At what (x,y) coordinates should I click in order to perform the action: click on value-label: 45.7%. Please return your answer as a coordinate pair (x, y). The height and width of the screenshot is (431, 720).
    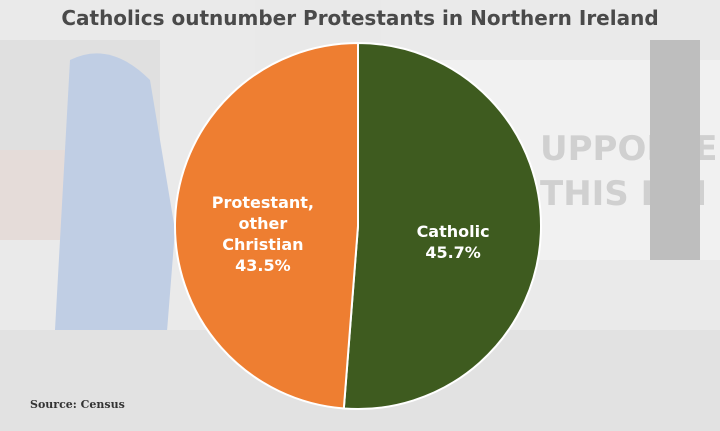
    Looking at the image, I should click on (453, 252).